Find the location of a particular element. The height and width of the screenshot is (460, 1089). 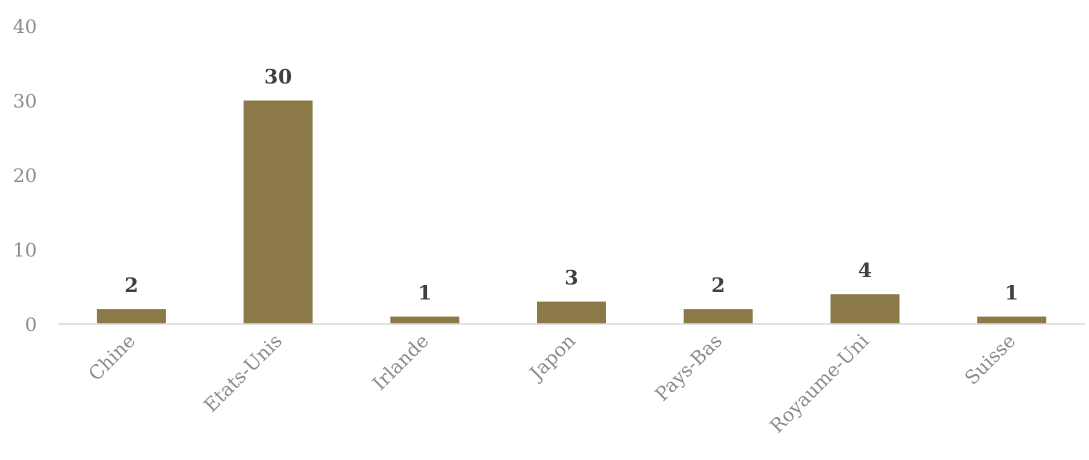

y-tick-label: 0 is located at coordinates (31, 325).